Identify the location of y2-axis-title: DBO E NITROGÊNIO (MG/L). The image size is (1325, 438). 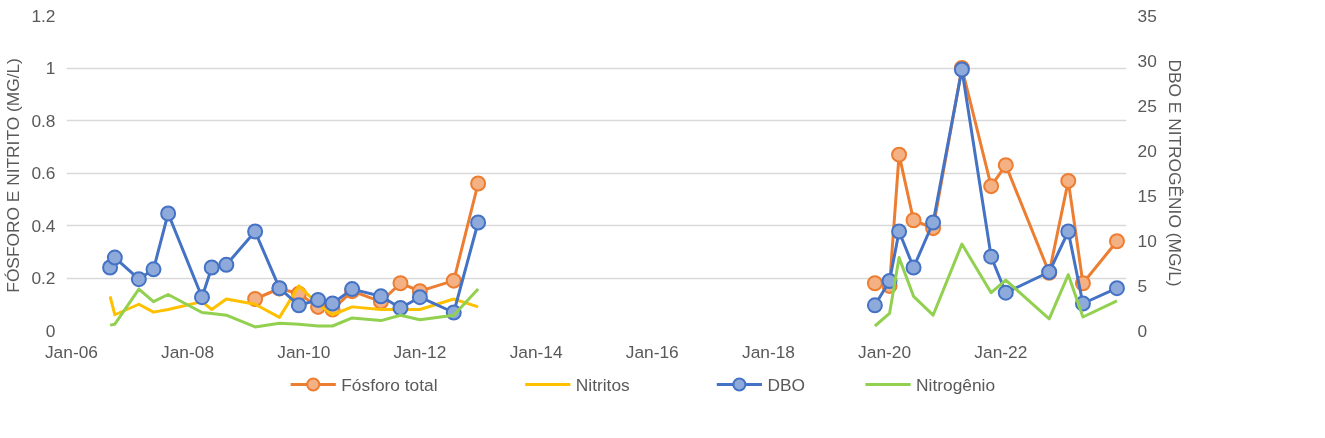
(1174, 173).